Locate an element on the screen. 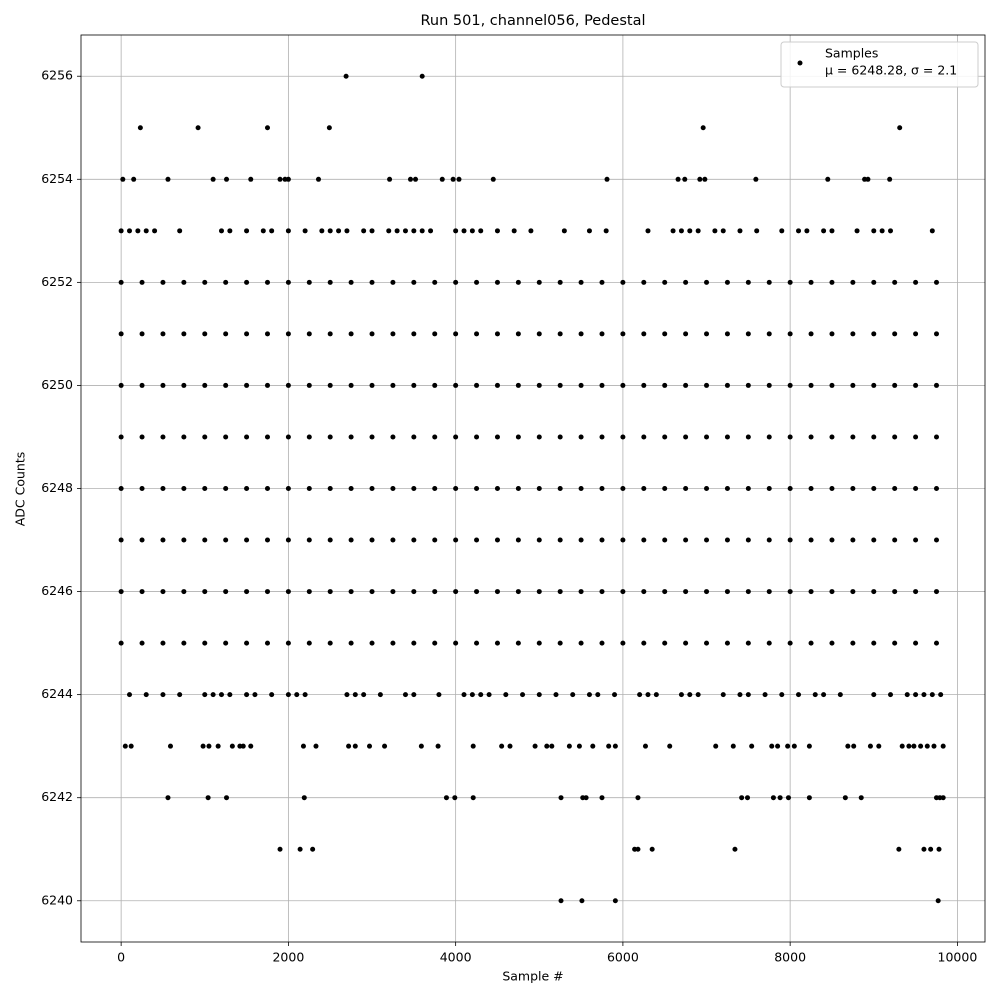  legend-marker is located at coordinates (800, 63).